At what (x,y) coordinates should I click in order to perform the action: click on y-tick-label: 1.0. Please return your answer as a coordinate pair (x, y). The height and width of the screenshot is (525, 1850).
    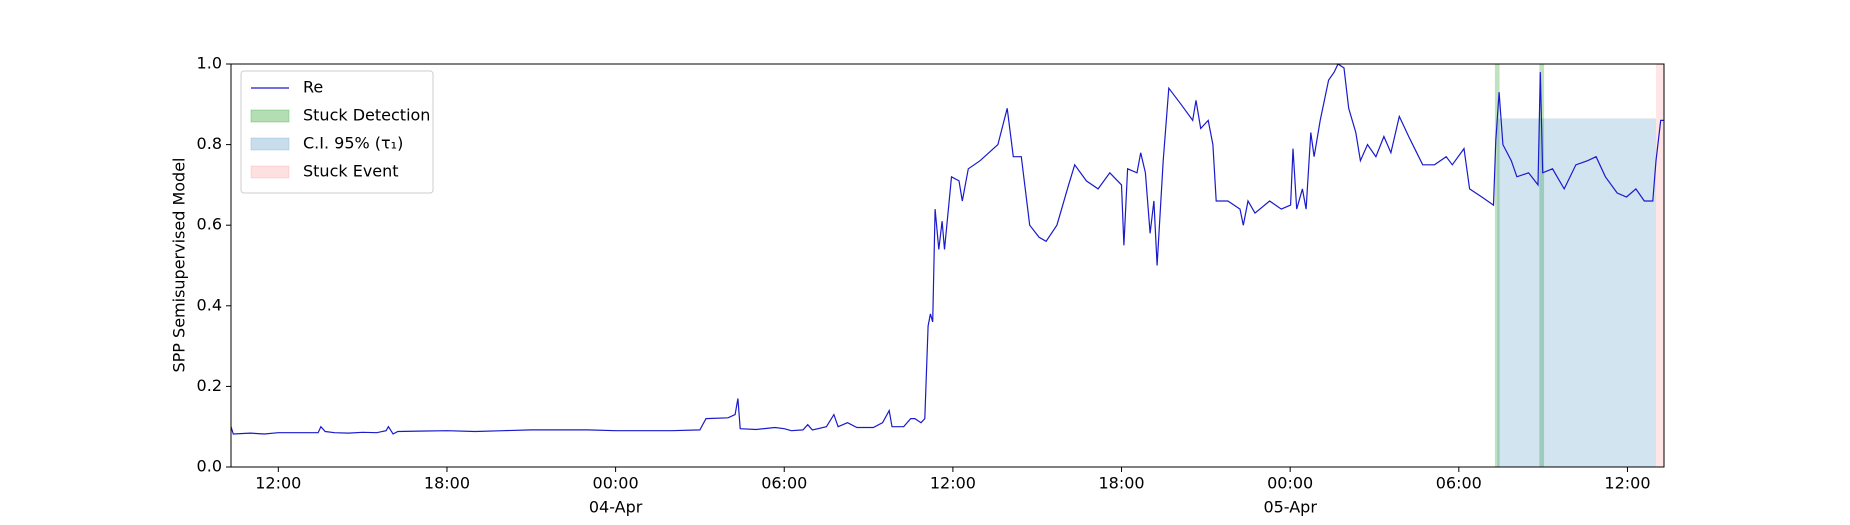
    Looking at the image, I should click on (209, 63).